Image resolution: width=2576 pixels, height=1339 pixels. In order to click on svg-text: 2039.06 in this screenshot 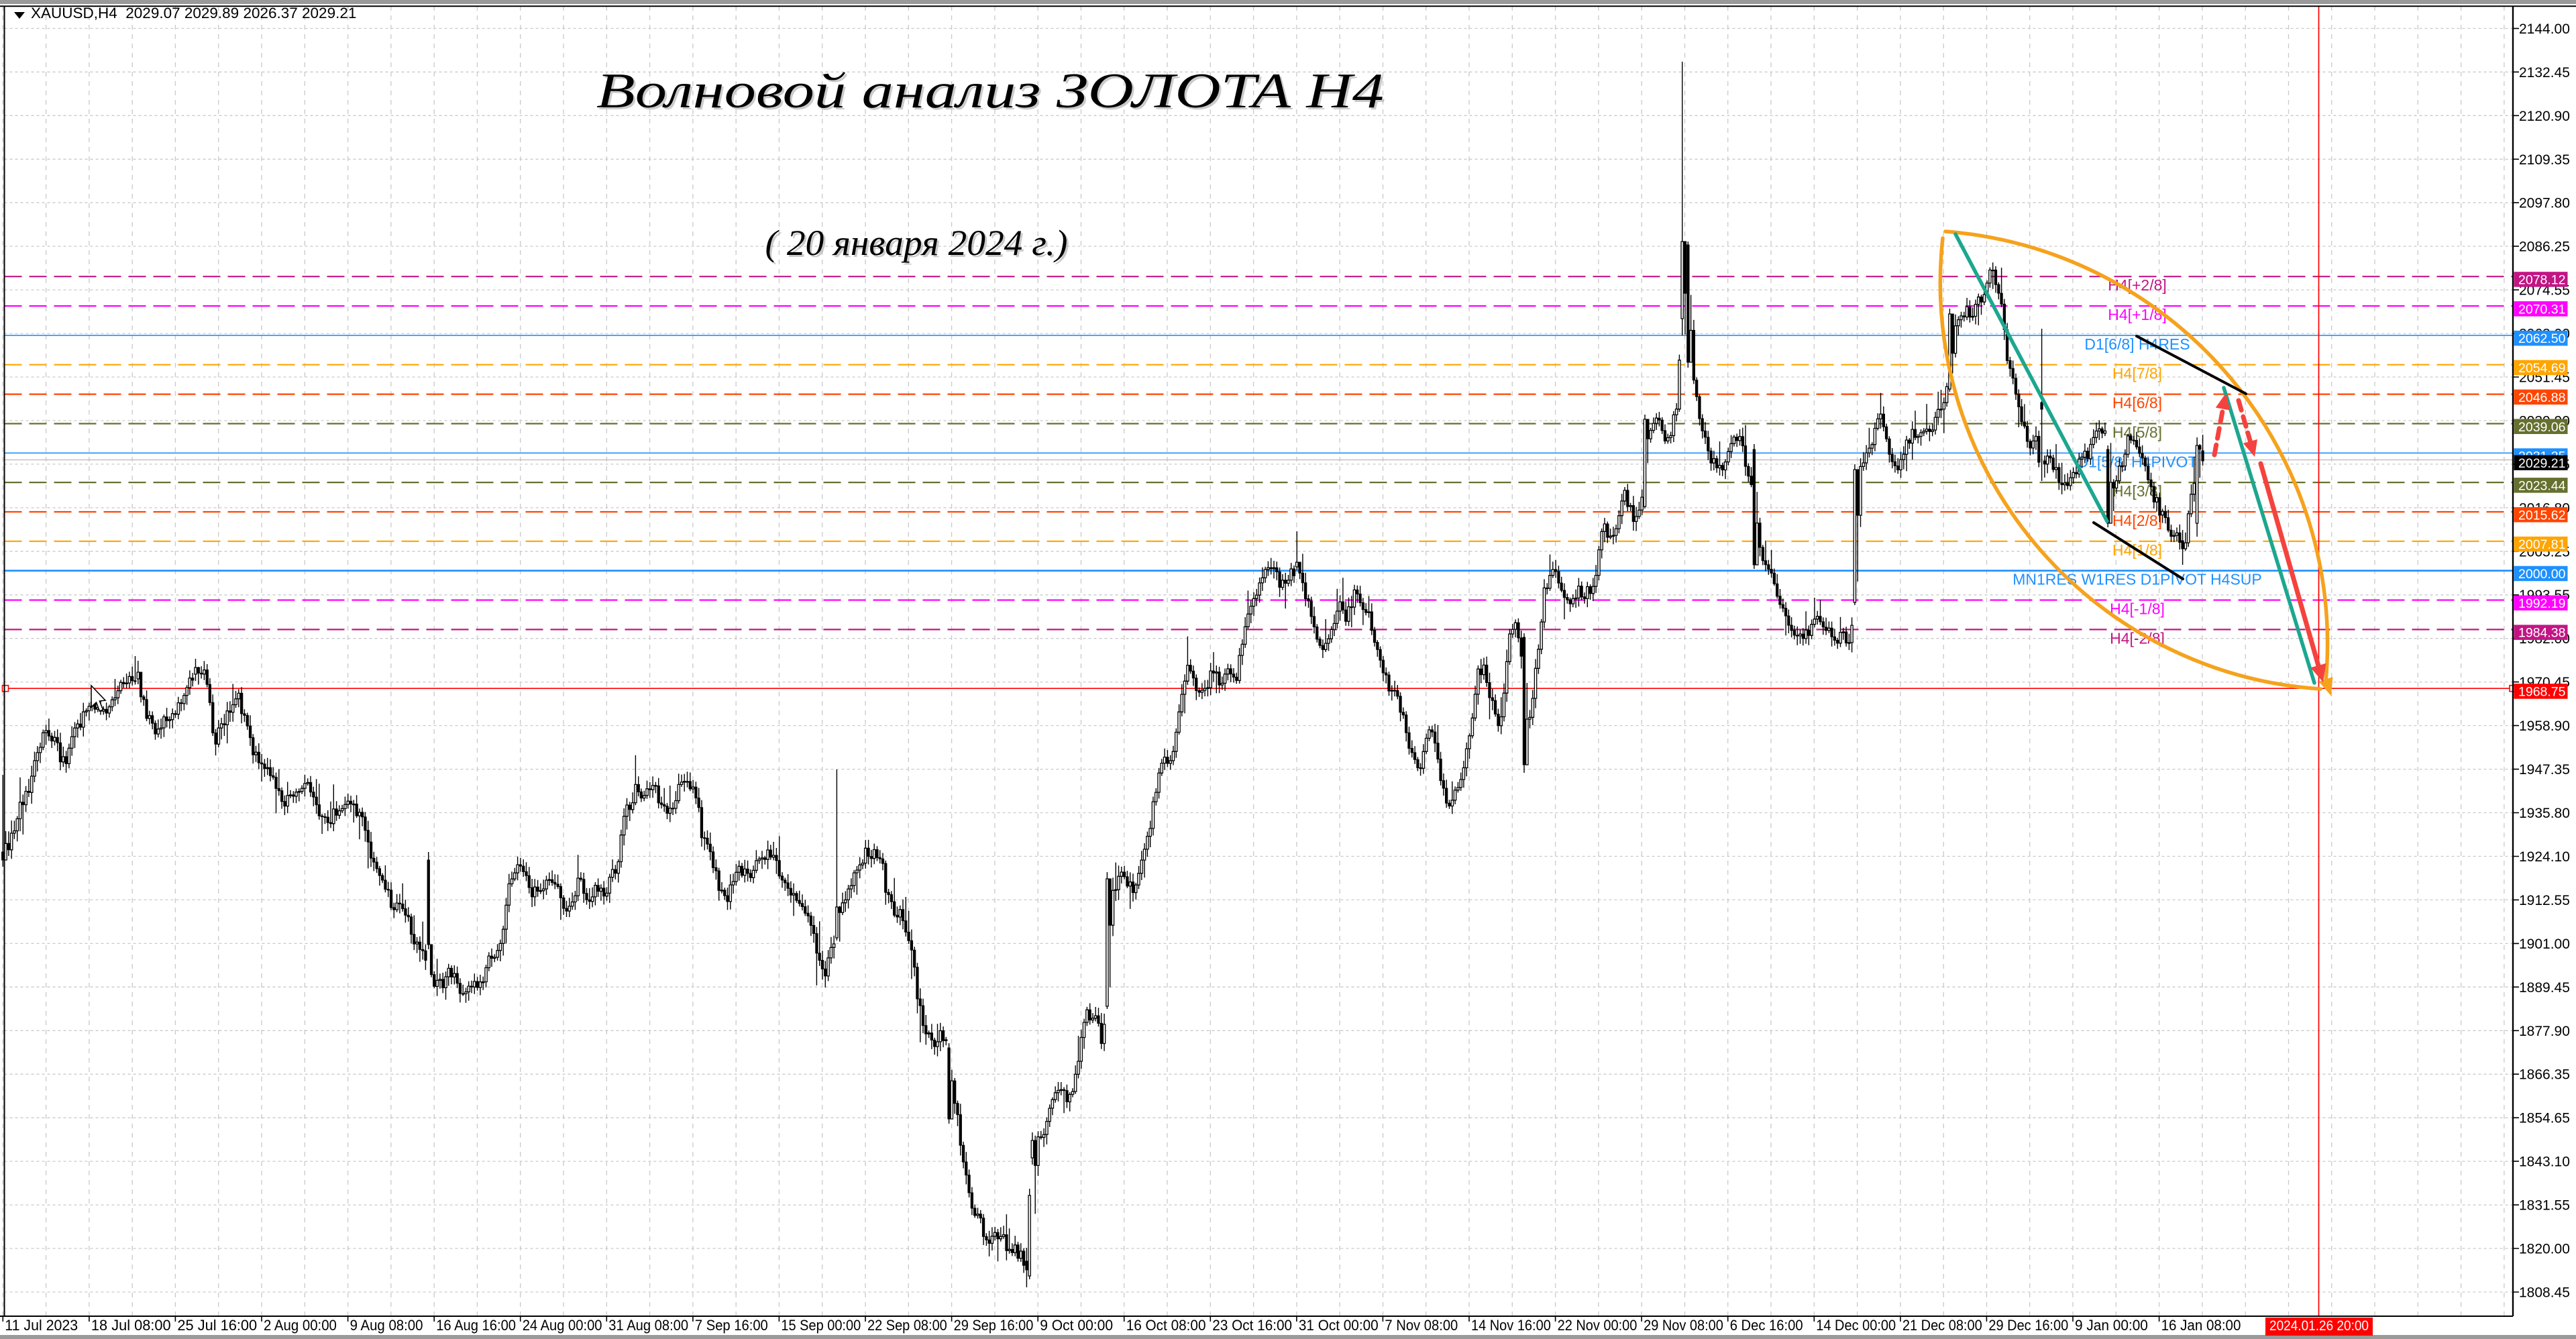, I will do `click(2542, 427)`.